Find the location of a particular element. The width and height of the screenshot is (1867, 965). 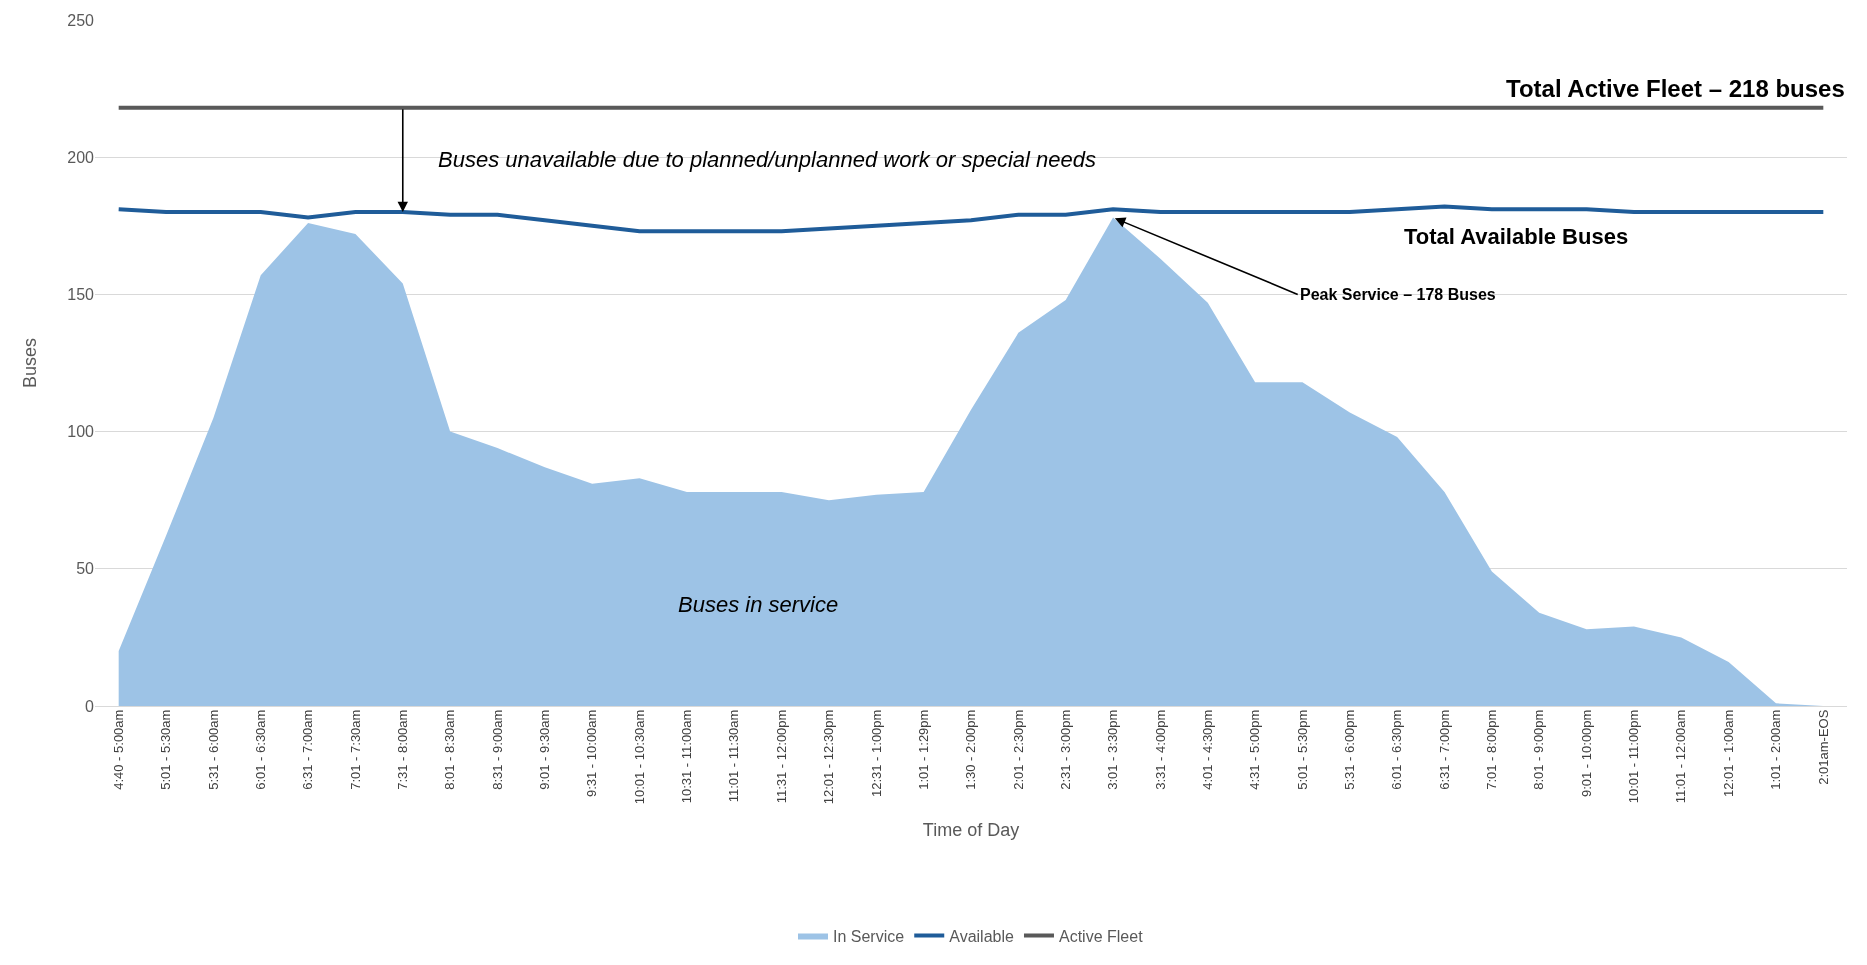

x-tick-label: 2:01 - 2:30pm is located at coordinates (1018, 749).